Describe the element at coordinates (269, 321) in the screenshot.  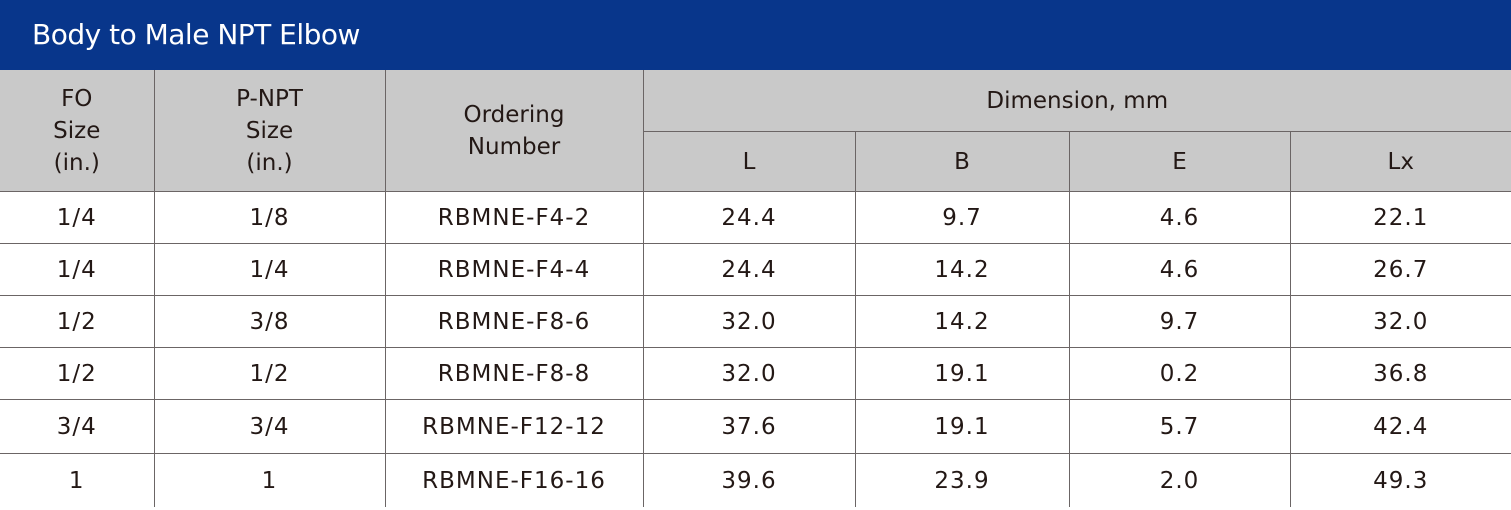
I see `cell-pnpt-size: 3/8` at that location.